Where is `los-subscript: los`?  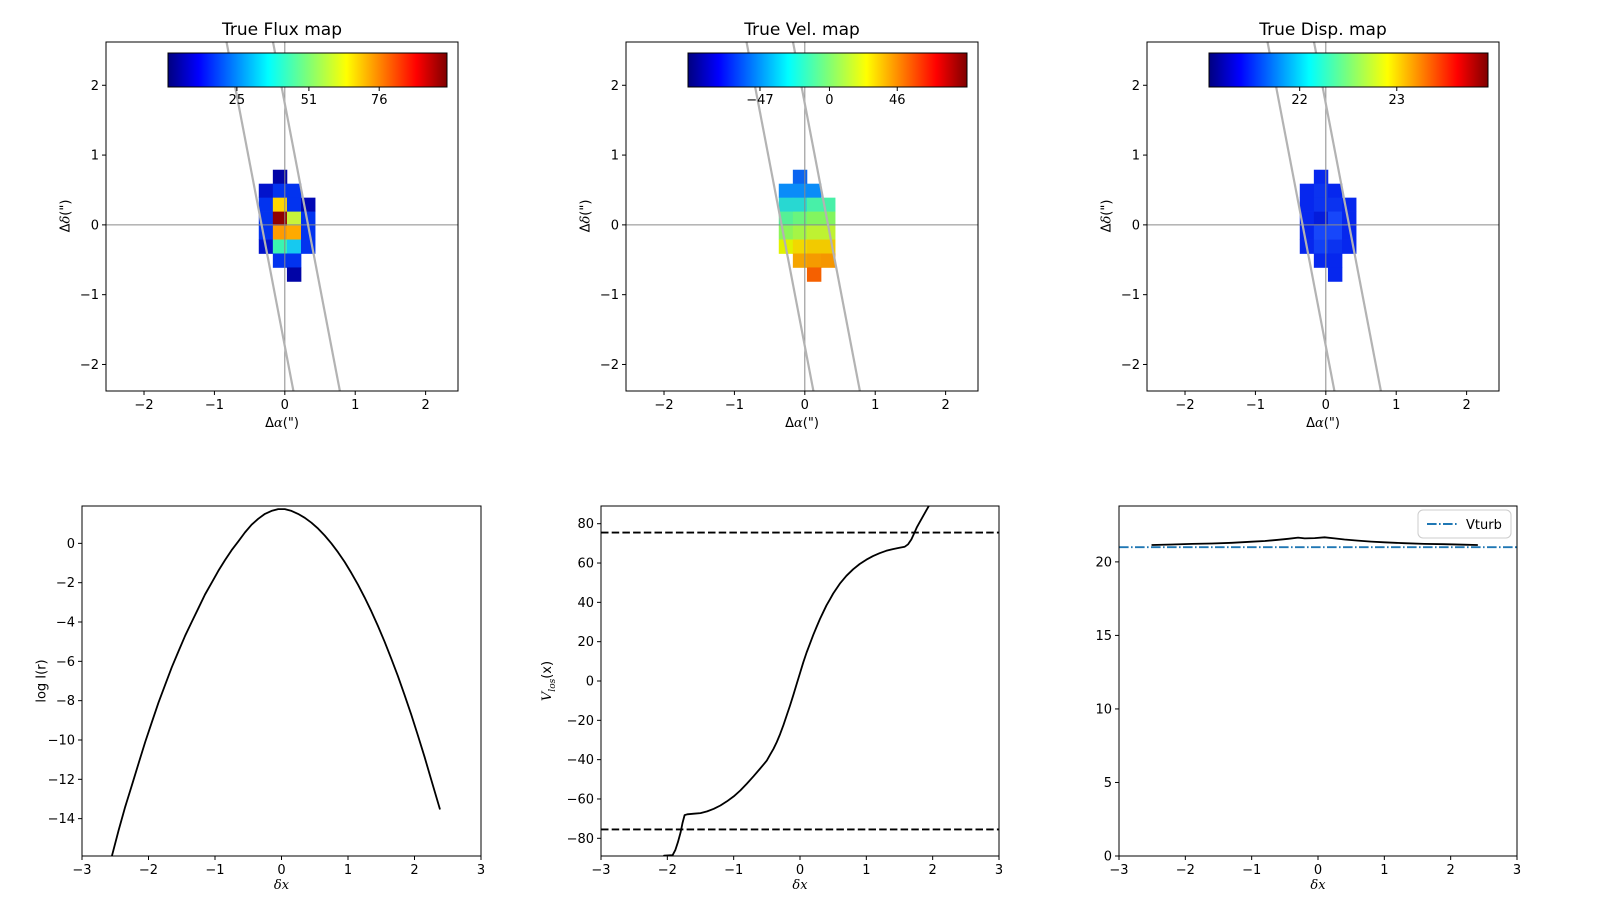 los-subscript: los is located at coordinates (552, 685).